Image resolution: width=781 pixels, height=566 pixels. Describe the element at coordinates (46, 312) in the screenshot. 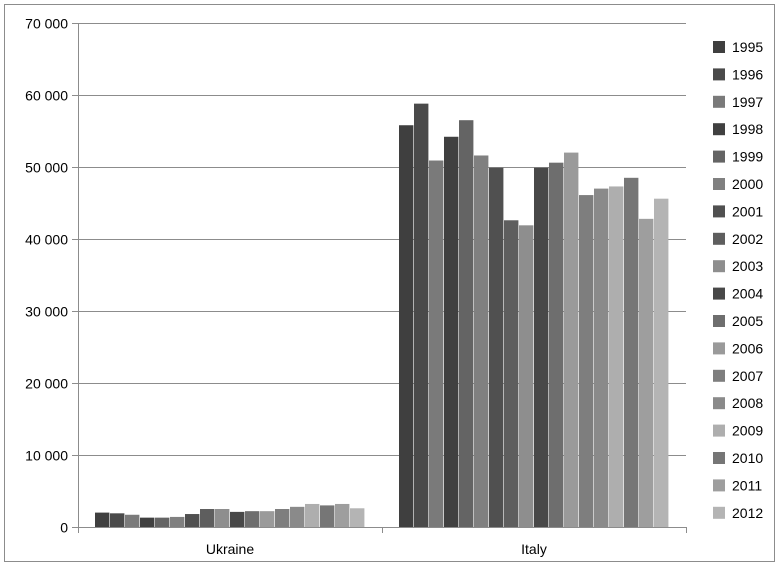

I see `y-tick-label: 30 000` at that location.